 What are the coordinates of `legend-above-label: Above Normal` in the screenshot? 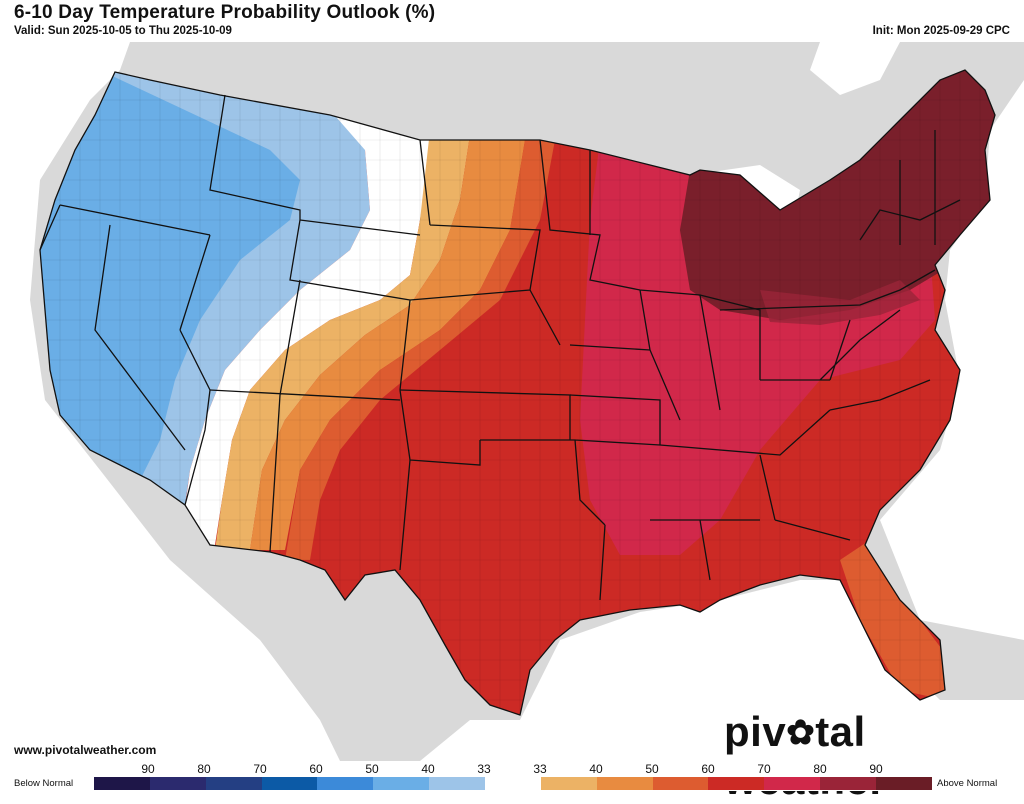 It's located at (967, 783).